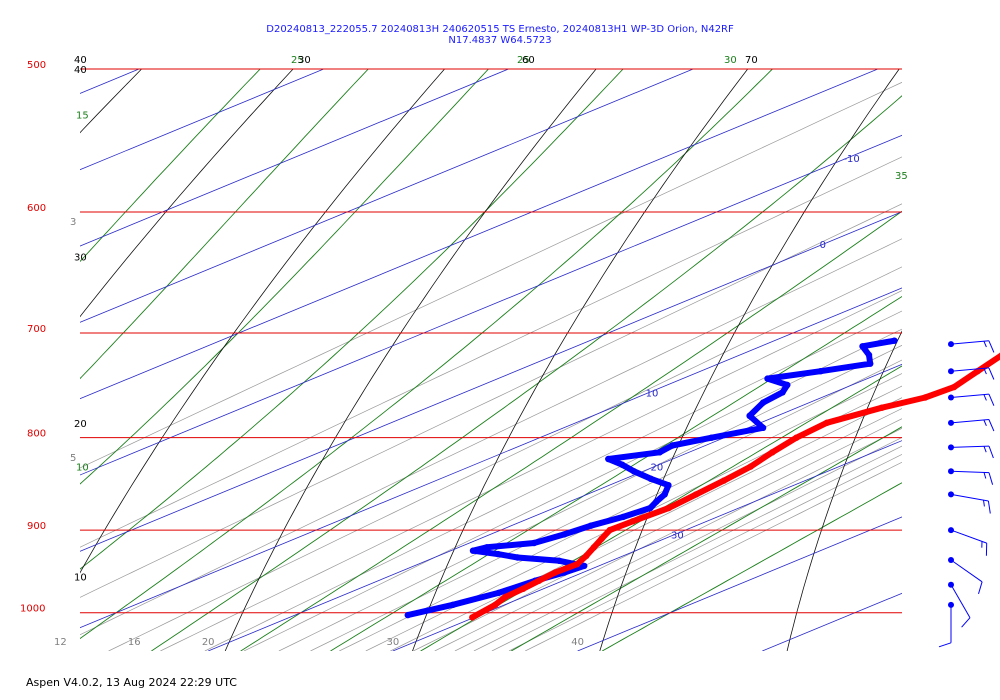 The image size is (1000, 700). What do you see at coordinates (528, 60) in the screenshot?
I see `top-axis-label: 60` at bounding box center [528, 60].